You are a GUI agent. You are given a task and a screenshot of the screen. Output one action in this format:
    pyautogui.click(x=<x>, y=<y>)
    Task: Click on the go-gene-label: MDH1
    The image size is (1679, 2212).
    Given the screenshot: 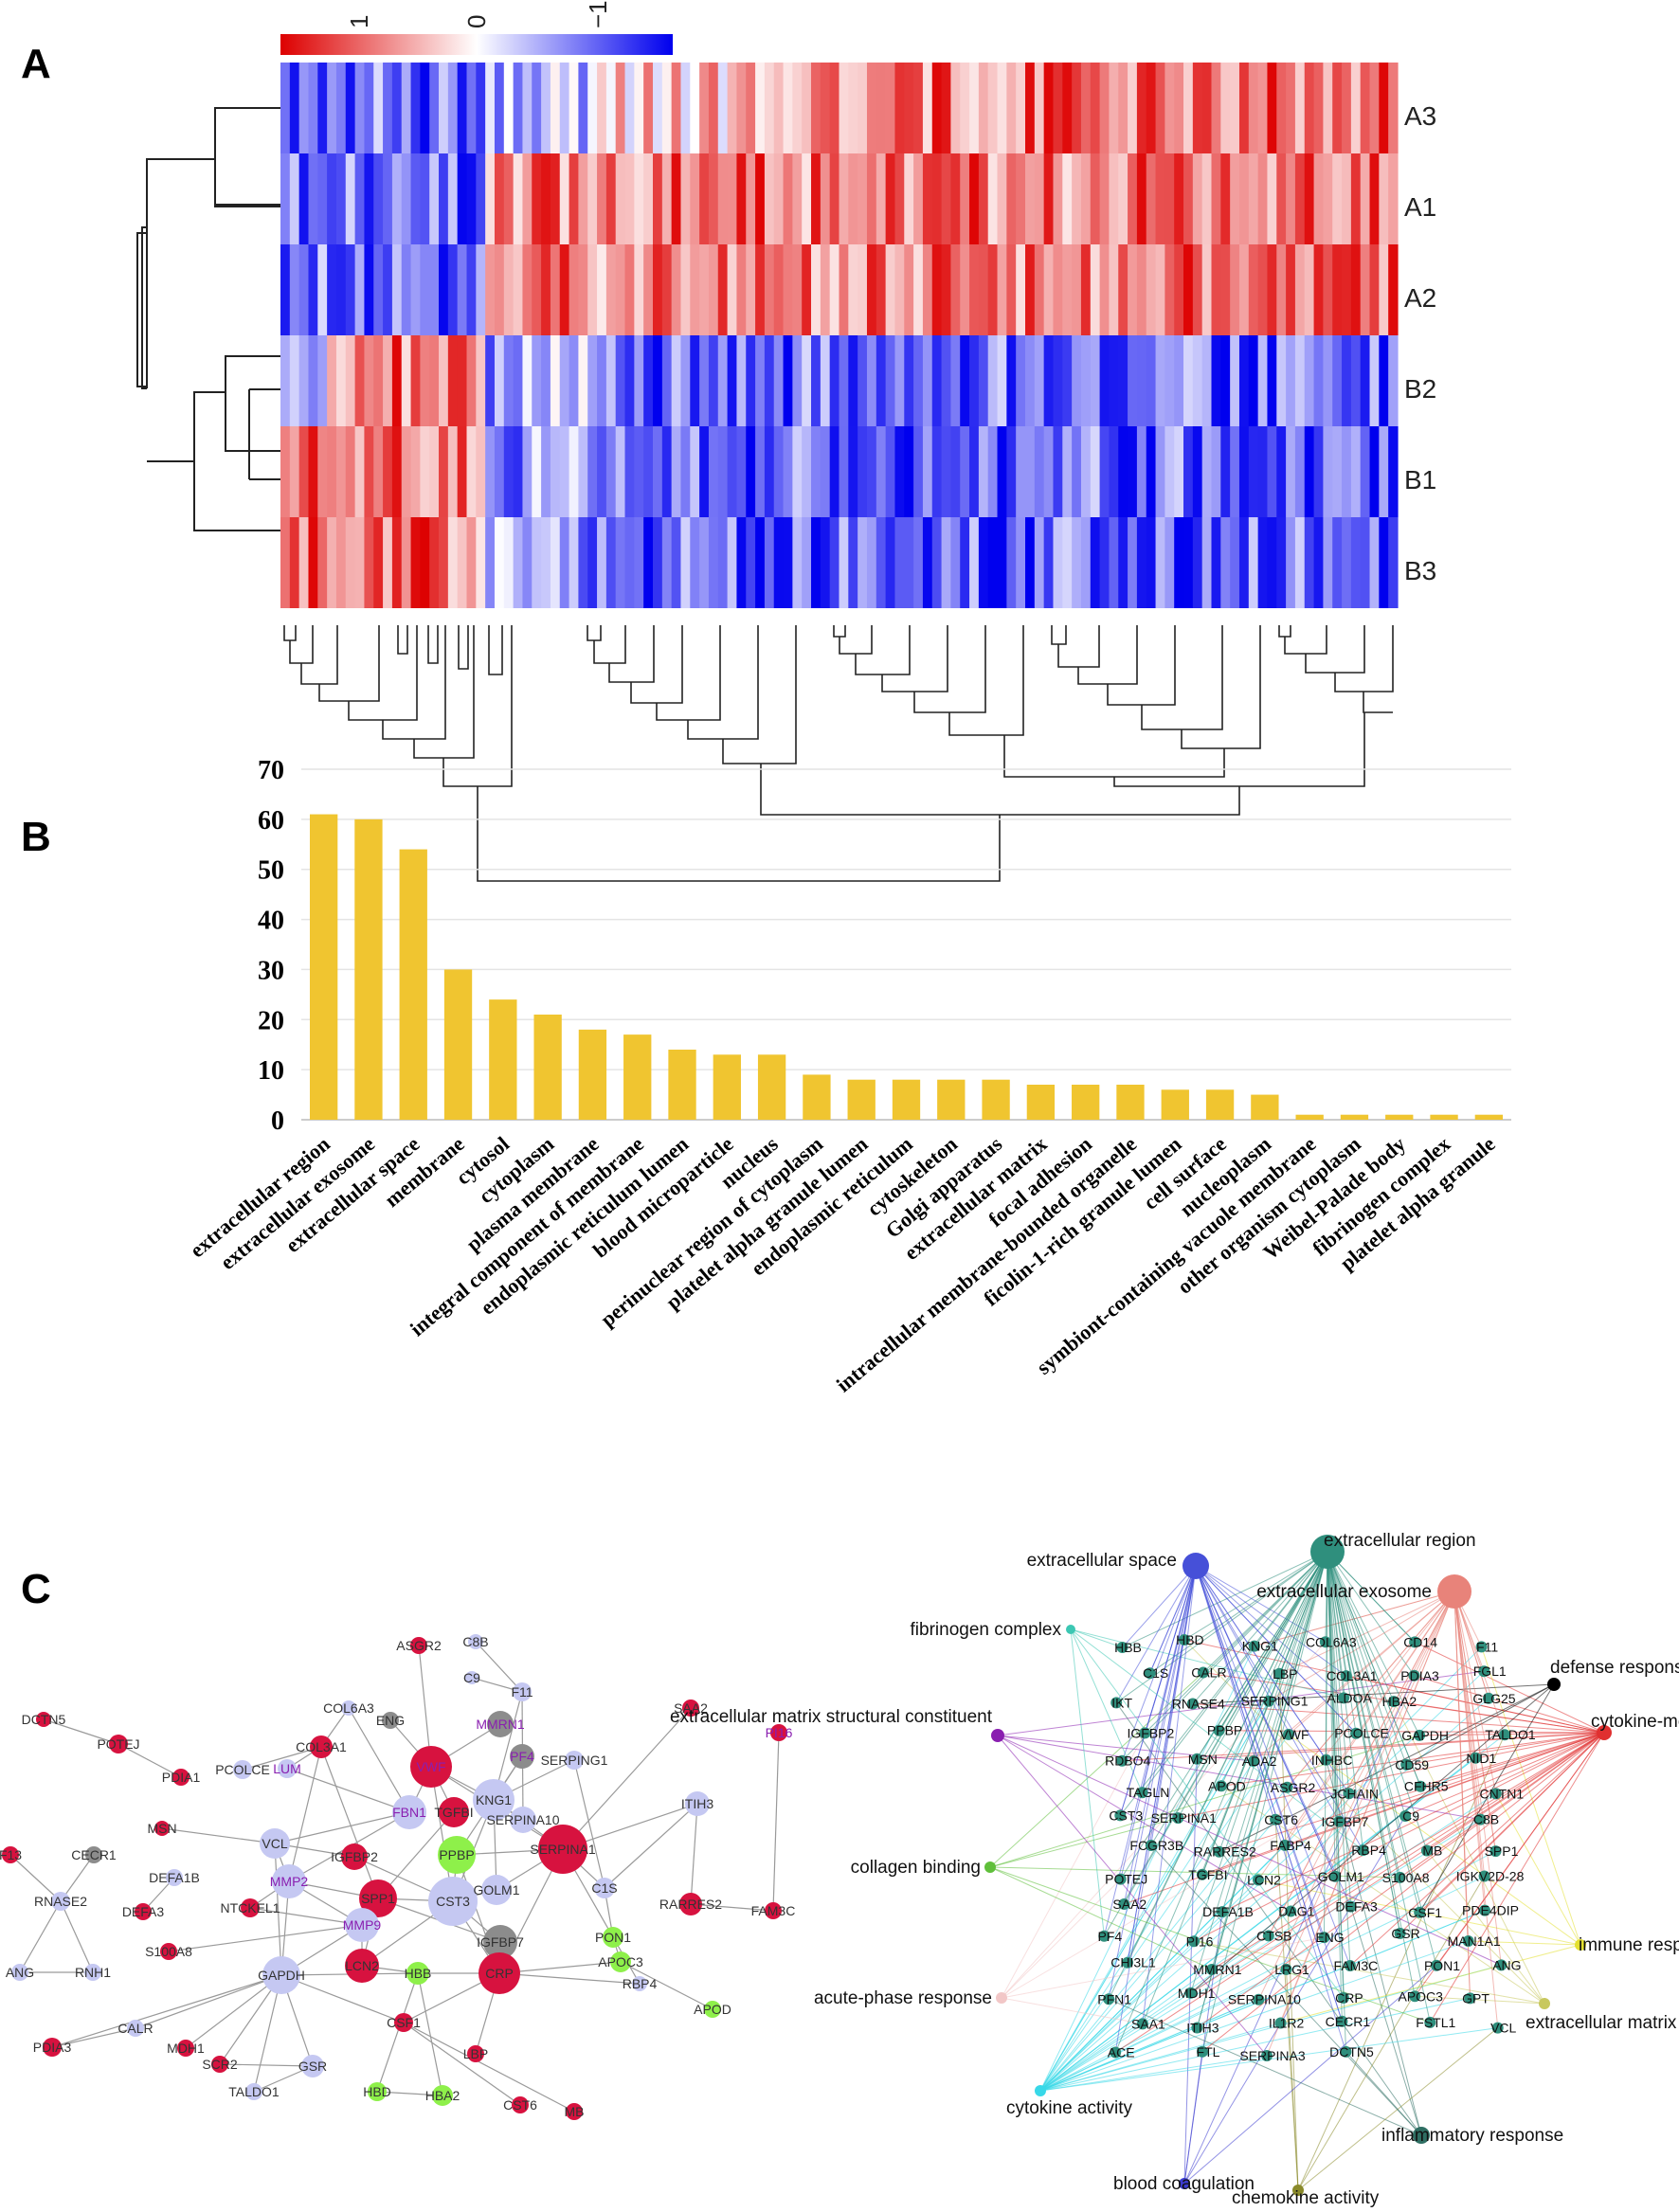 What is the action you would take?
    pyautogui.click(x=1197, y=1994)
    